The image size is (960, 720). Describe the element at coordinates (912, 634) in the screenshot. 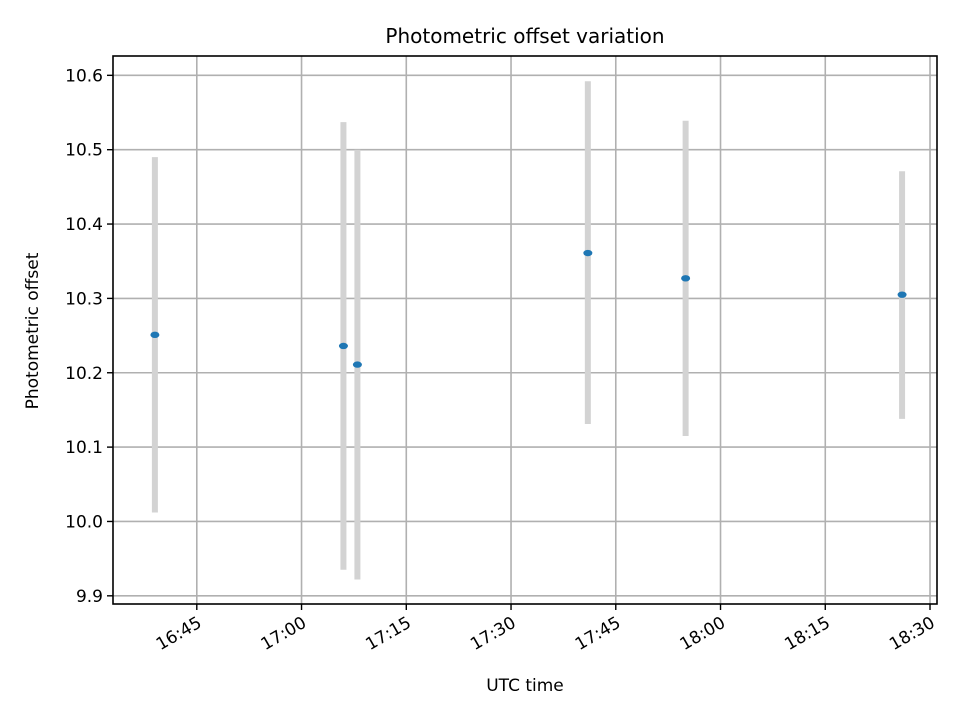

I see `x-tick-label: 18:30` at that location.